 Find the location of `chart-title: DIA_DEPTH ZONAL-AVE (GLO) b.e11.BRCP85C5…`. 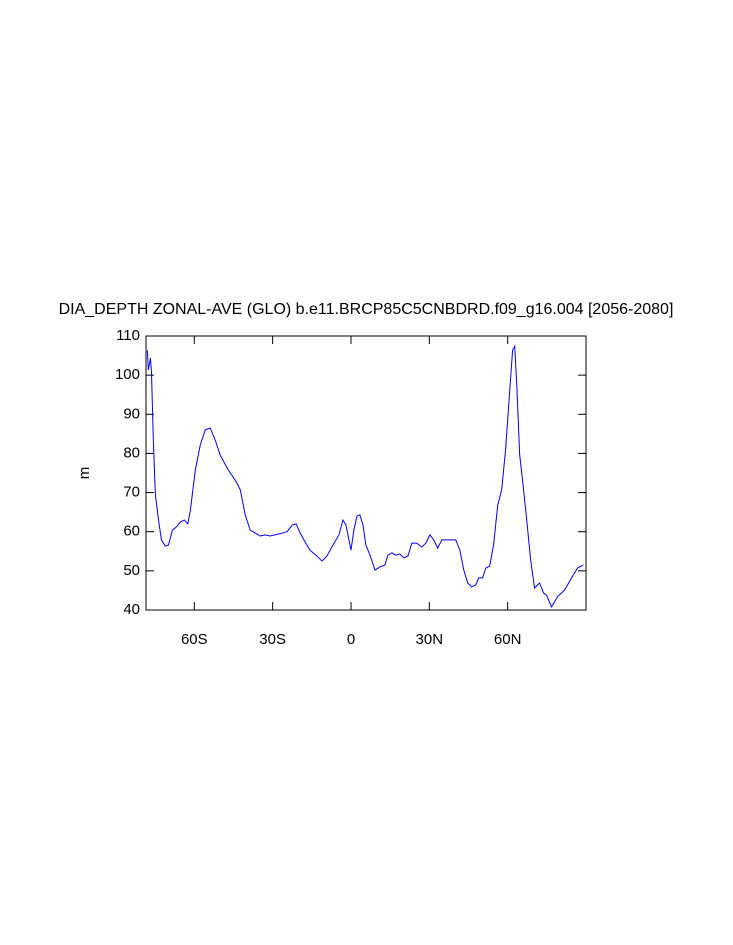

chart-title: DIA_DEPTH ZONAL-AVE (GLO) b.e11.BRCP85C5… is located at coordinates (366, 309).